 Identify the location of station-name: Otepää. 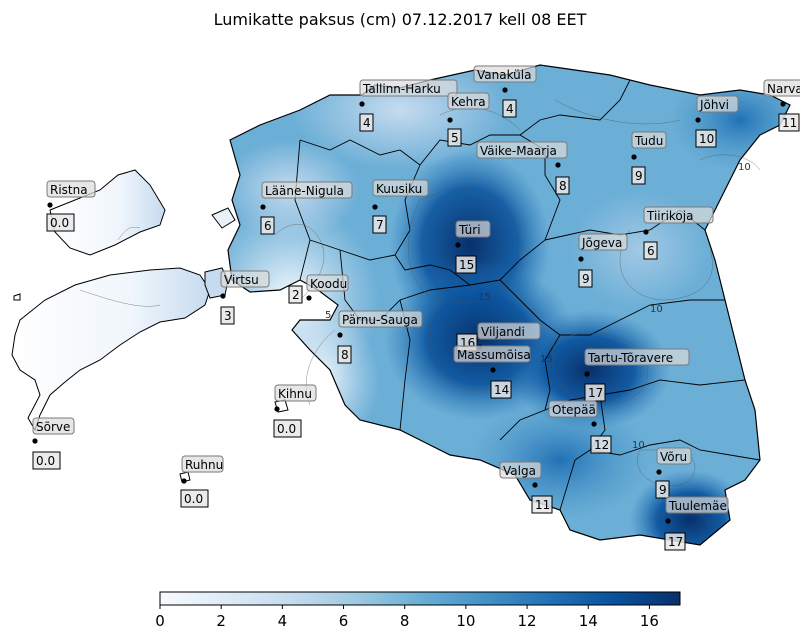
(574, 410).